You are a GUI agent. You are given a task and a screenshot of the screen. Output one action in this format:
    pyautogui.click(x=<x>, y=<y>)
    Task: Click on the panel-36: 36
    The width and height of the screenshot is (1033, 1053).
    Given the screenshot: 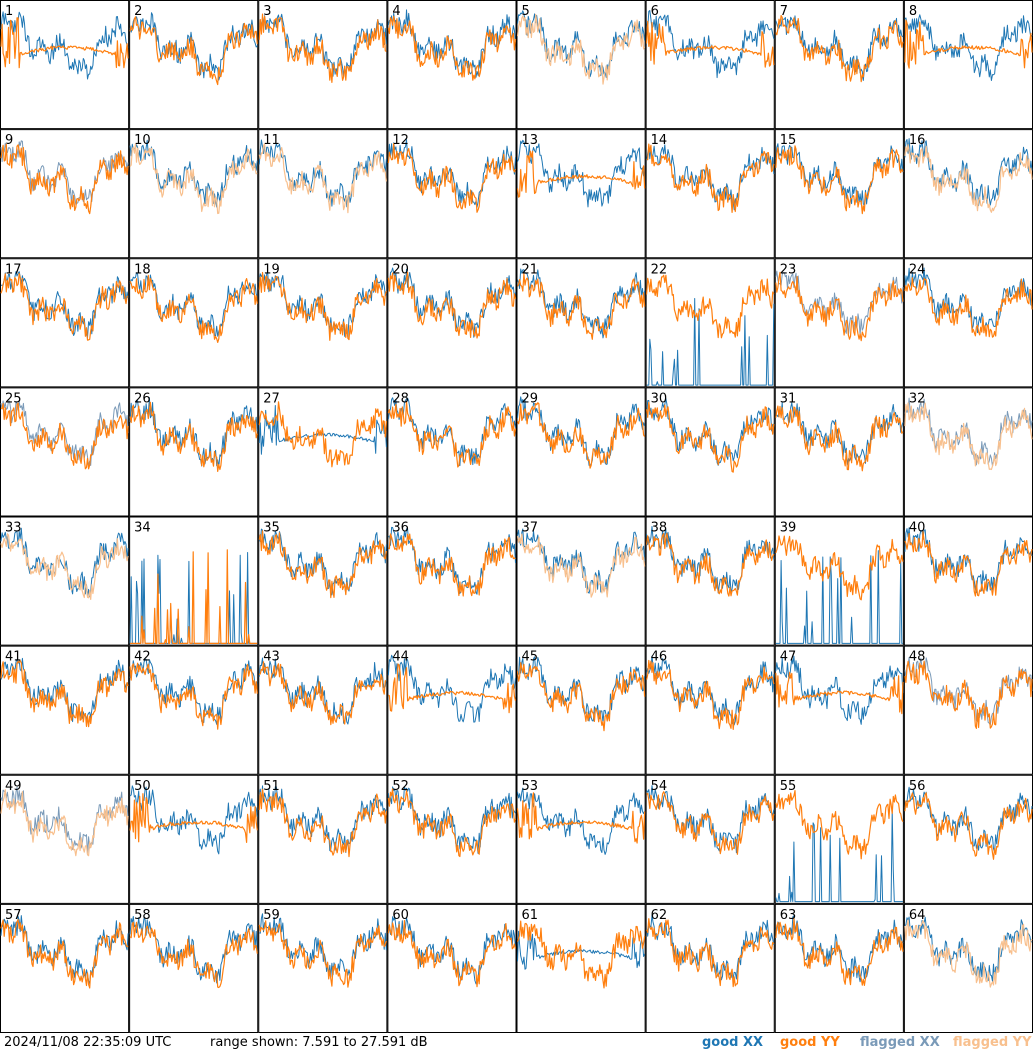 What is the action you would take?
    pyautogui.click(x=452, y=581)
    